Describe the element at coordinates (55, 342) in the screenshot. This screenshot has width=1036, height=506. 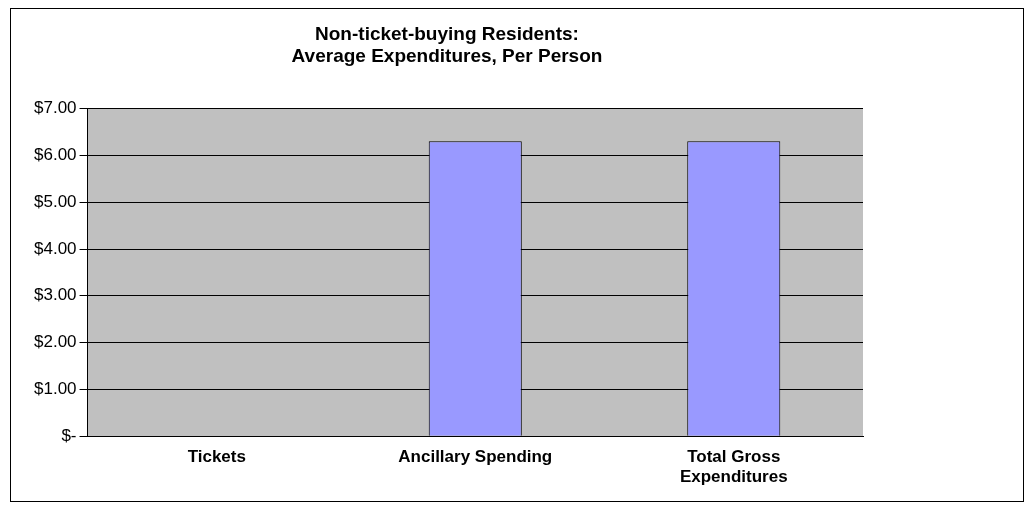
I see `y-tick-label: $2.00` at that location.